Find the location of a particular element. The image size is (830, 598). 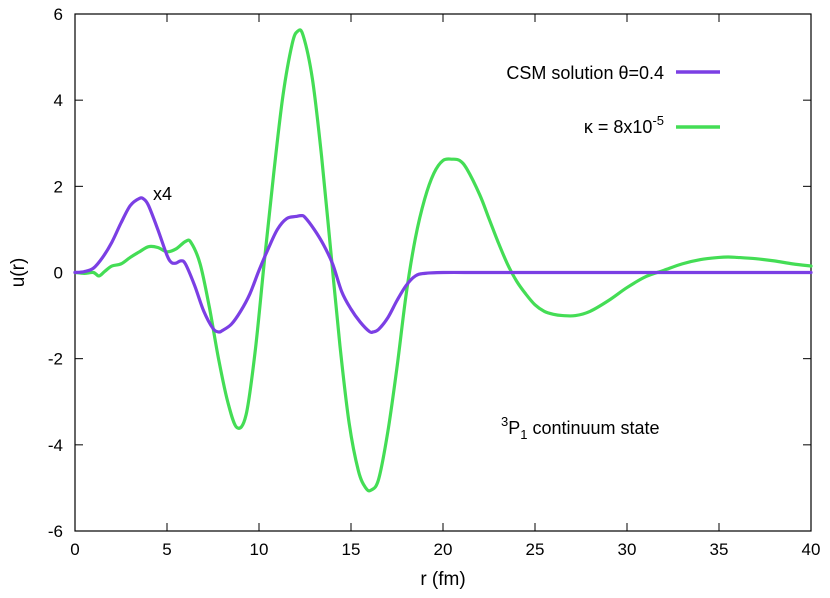

scale-annotation: x4 is located at coordinates (162, 194).